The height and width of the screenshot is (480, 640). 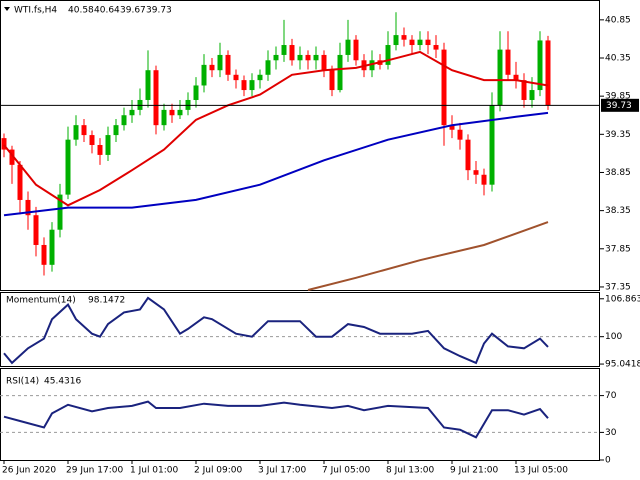 What do you see at coordinates (62, 382) in the screenshot?
I see `indicator-value: 45.4316` at bounding box center [62, 382].